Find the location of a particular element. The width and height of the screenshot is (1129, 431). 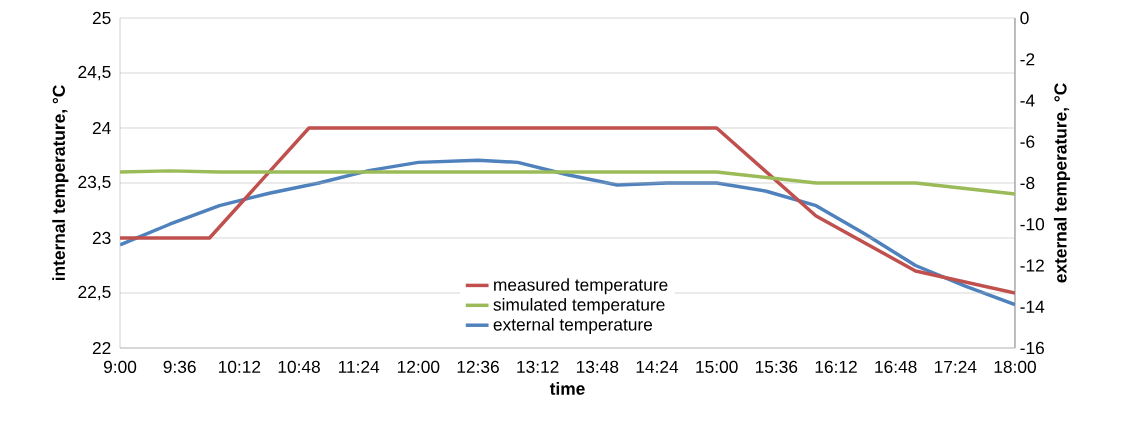

y-tick-label: 25 is located at coordinates (101, 18).